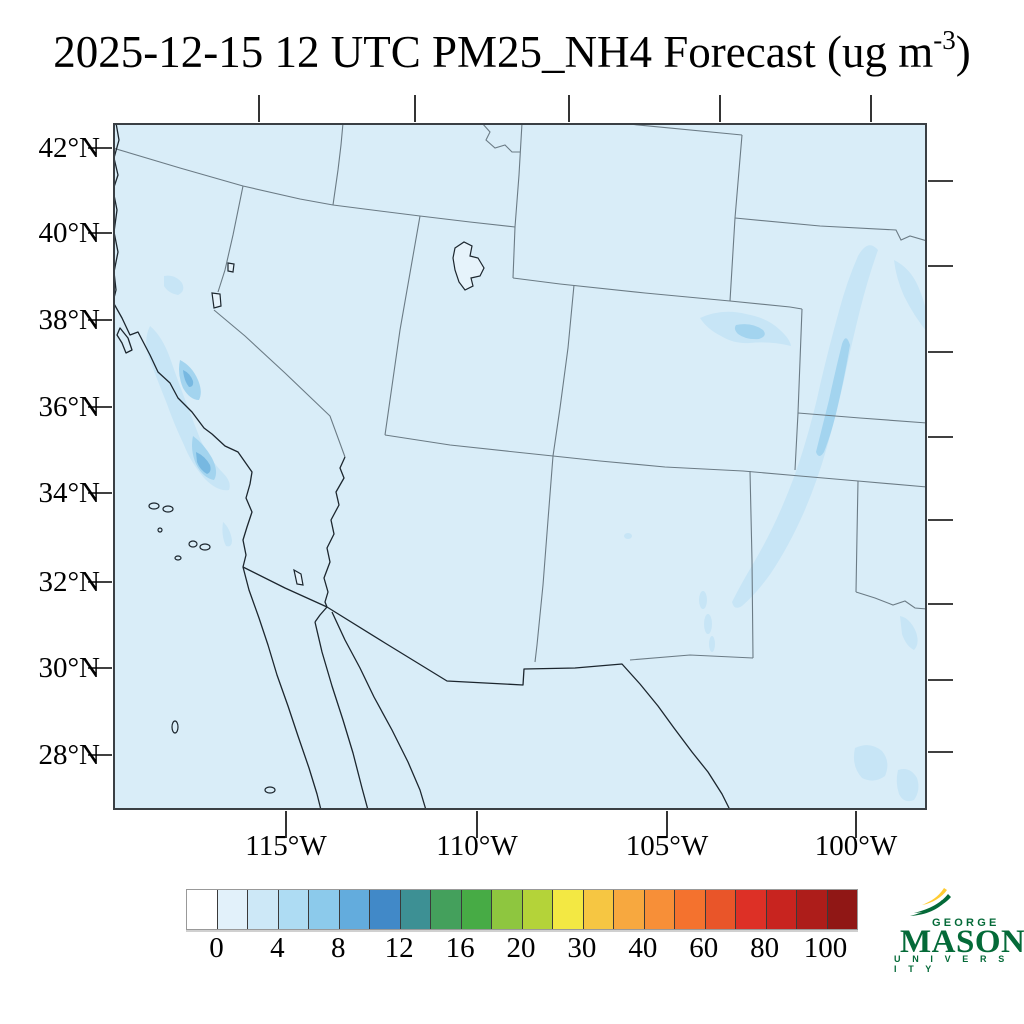 This screenshot has width=1024, height=1024. I want to click on colorbar-tick-20: 20, so click(521, 948).